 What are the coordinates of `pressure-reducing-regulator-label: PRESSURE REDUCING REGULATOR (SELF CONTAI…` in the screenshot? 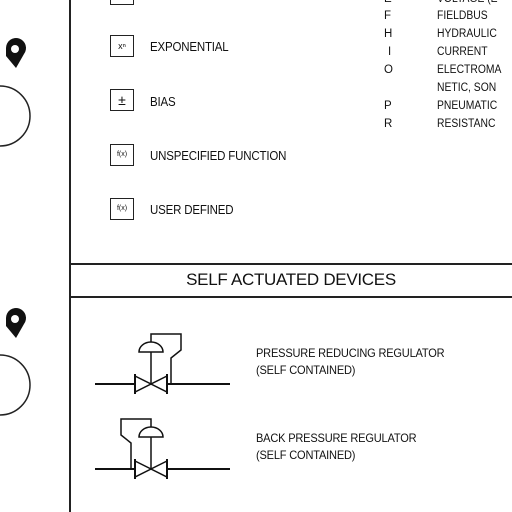 It's located at (350, 362).